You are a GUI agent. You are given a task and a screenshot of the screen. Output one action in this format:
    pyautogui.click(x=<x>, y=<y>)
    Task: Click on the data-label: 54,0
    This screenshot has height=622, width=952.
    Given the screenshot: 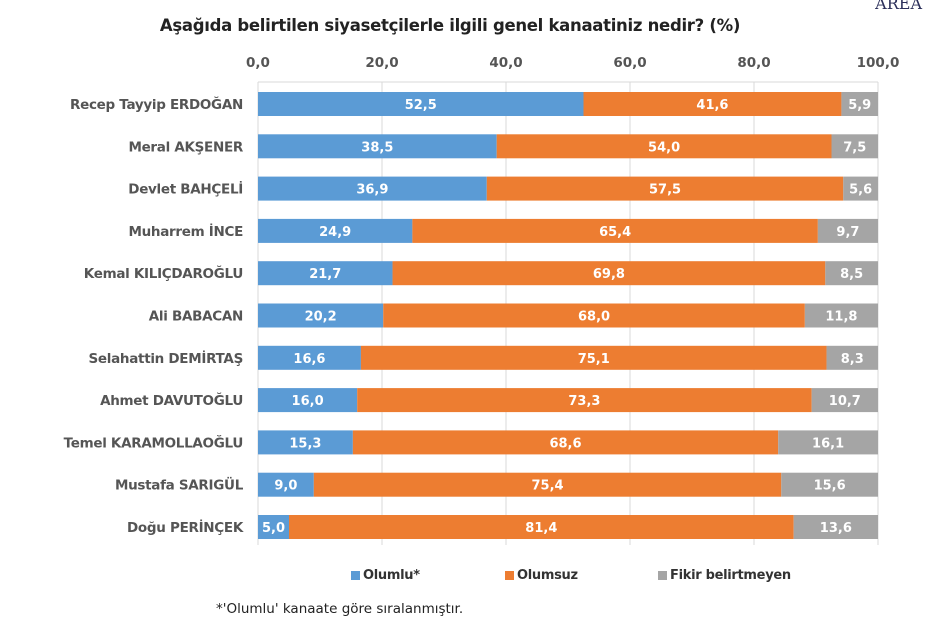 What is the action you would take?
    pyautogui.click(x=664, y=147)
    